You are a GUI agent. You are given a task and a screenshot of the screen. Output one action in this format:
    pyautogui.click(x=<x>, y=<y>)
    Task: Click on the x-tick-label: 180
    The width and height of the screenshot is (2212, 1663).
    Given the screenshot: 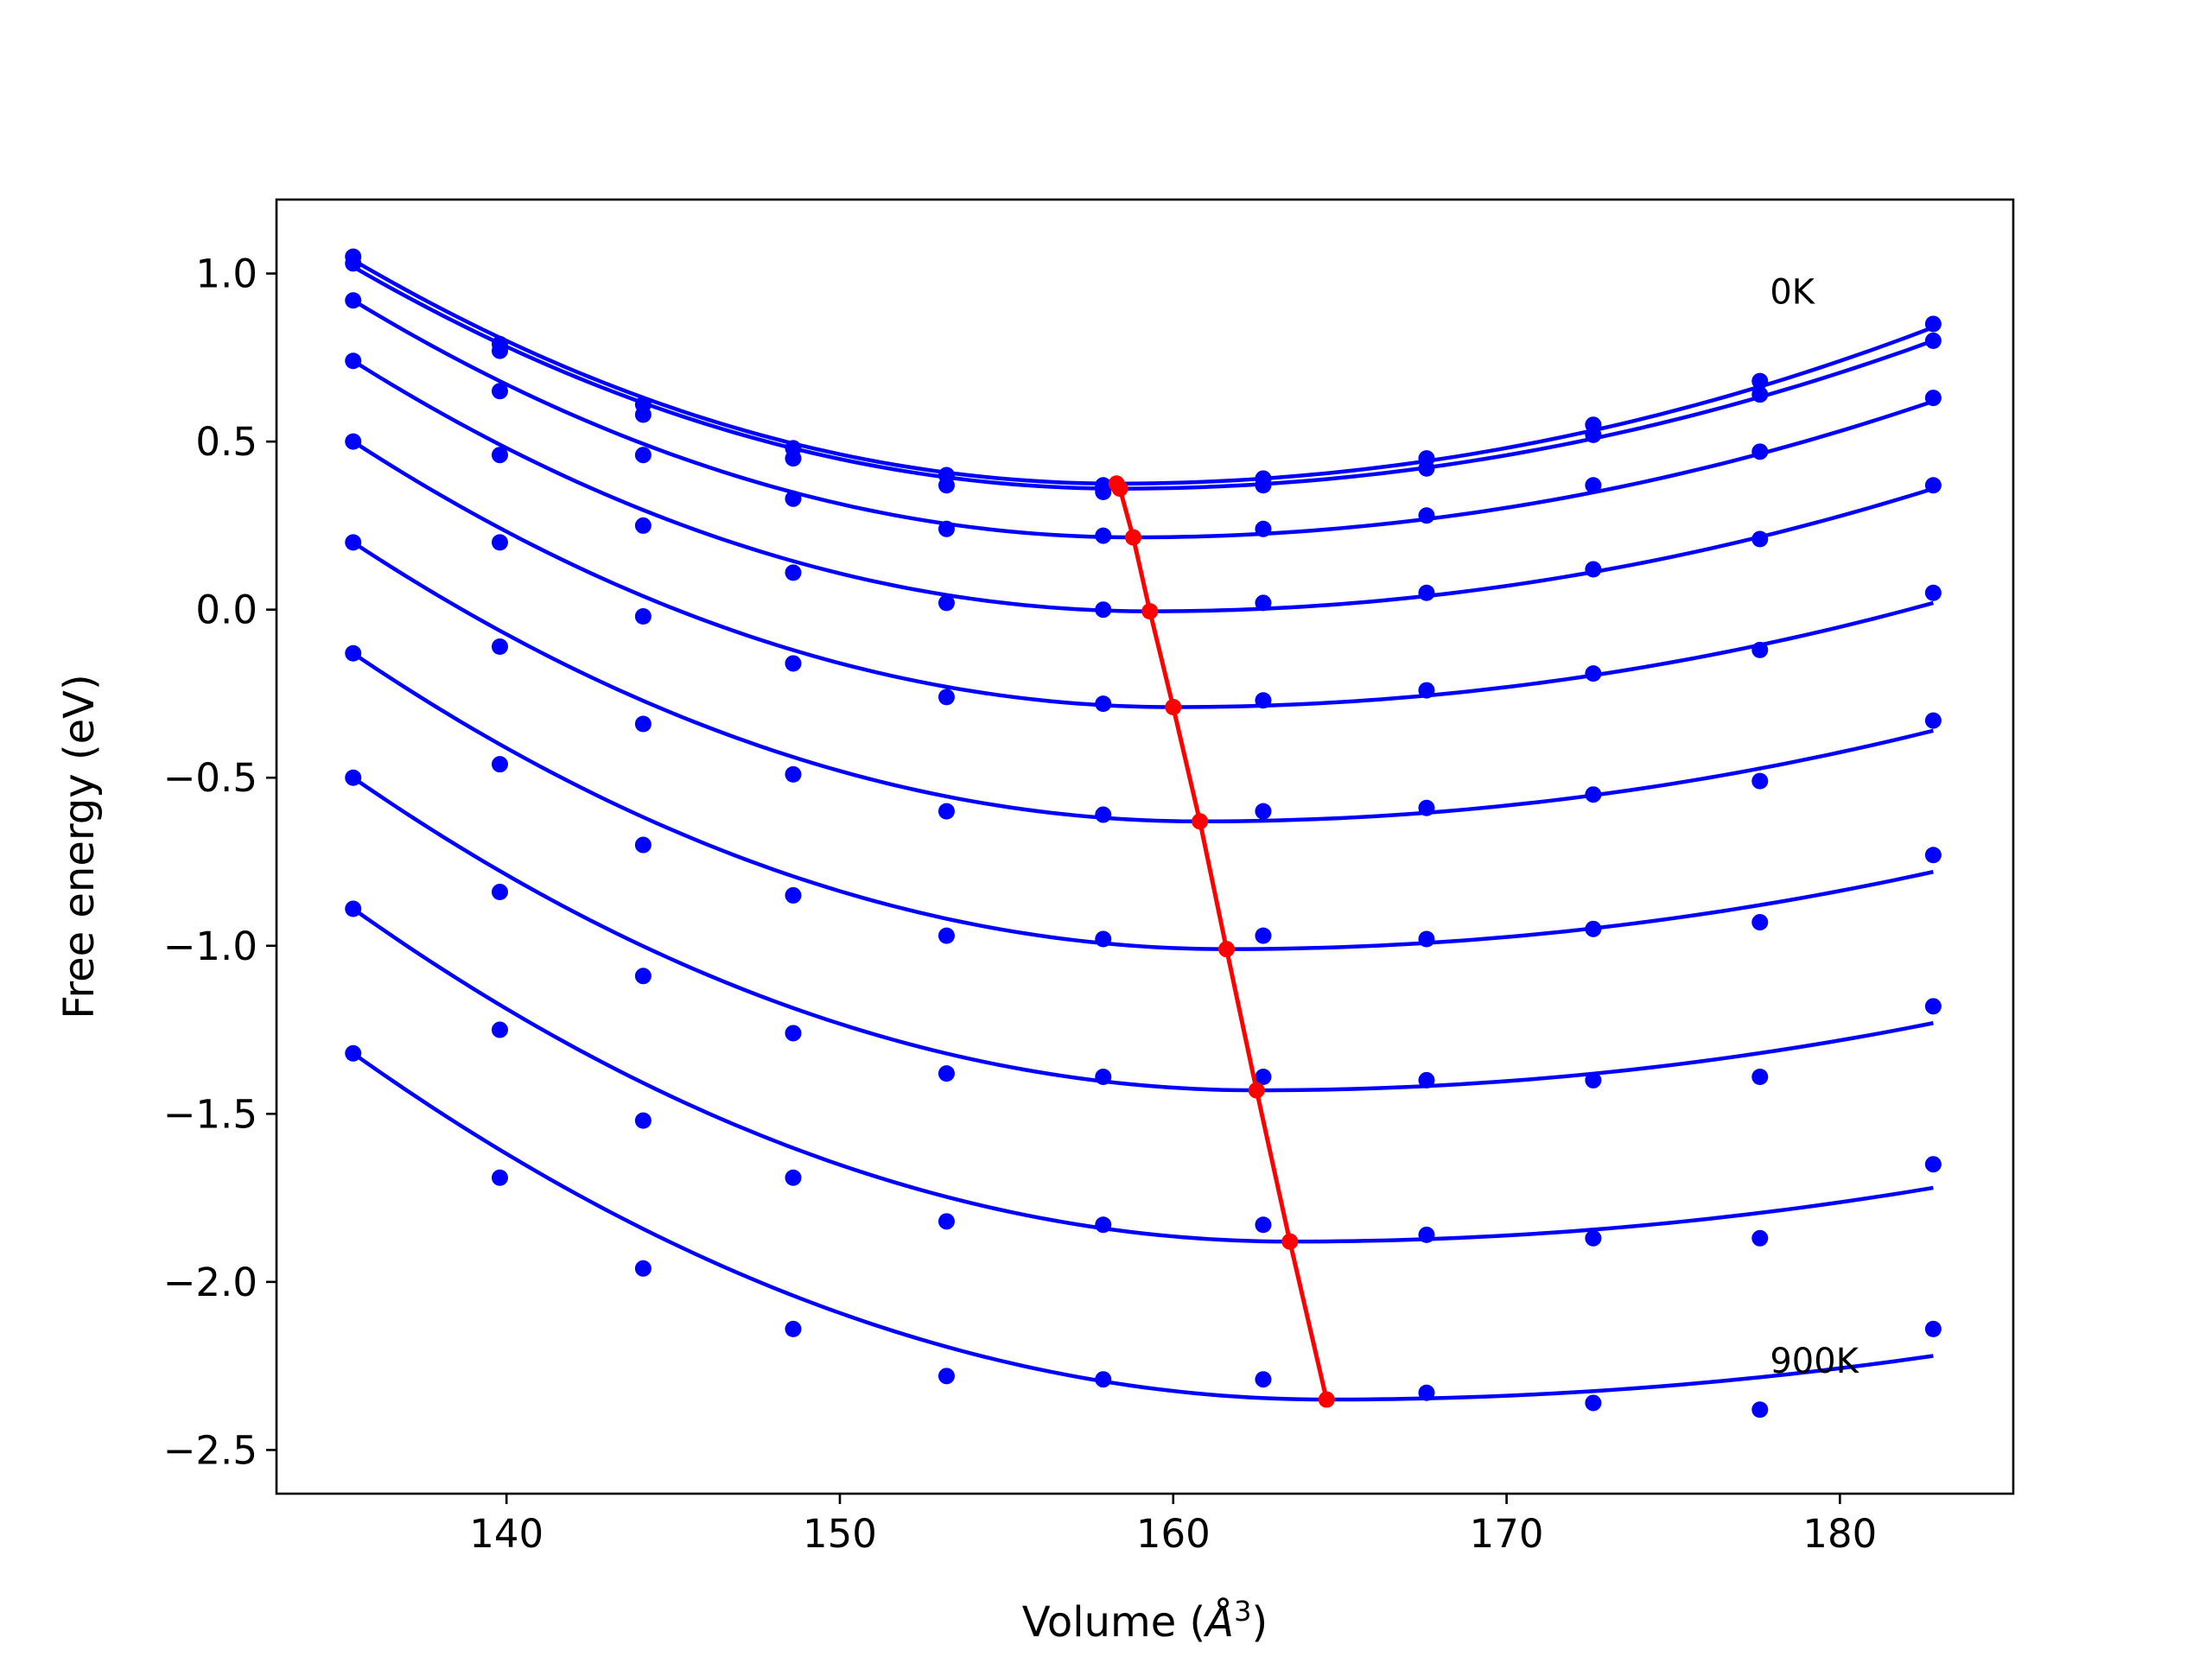 What is the action you would take?
    pyautogui.click(x=1839, y=1534)
    